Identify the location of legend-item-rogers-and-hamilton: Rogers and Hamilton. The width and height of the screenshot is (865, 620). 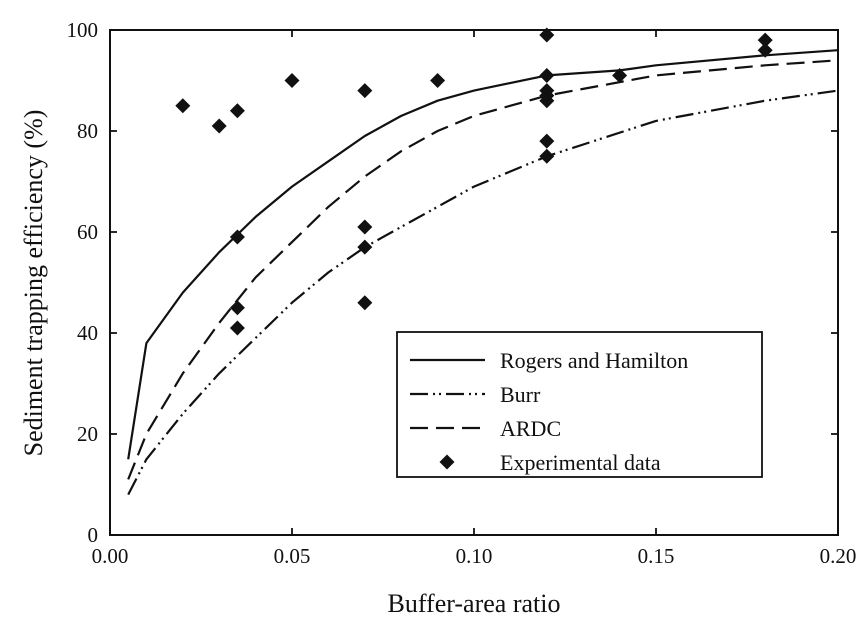
(549, 360).